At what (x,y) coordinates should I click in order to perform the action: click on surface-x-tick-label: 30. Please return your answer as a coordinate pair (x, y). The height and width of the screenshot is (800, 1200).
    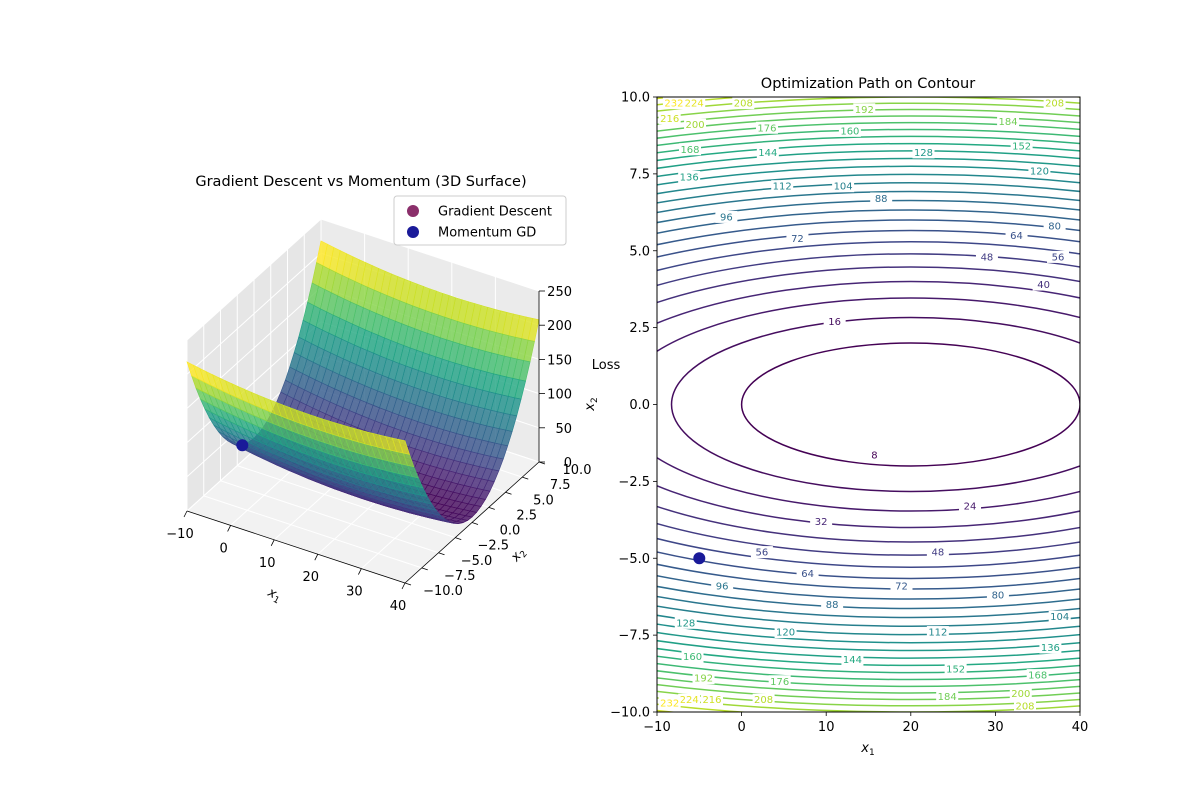
    Looking at the image, I should click on (354, 592).